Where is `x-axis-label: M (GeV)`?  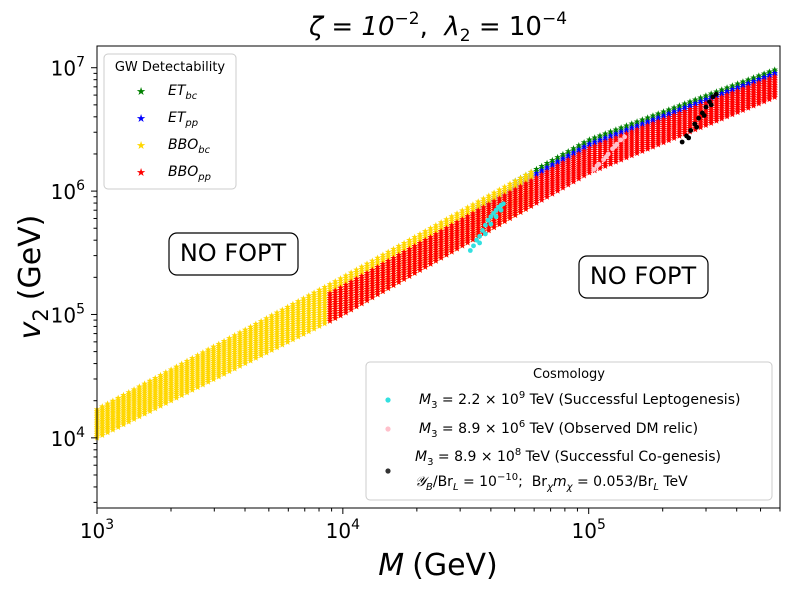
x-axis-label: M (GeV) is located at coordinates (438, 565).